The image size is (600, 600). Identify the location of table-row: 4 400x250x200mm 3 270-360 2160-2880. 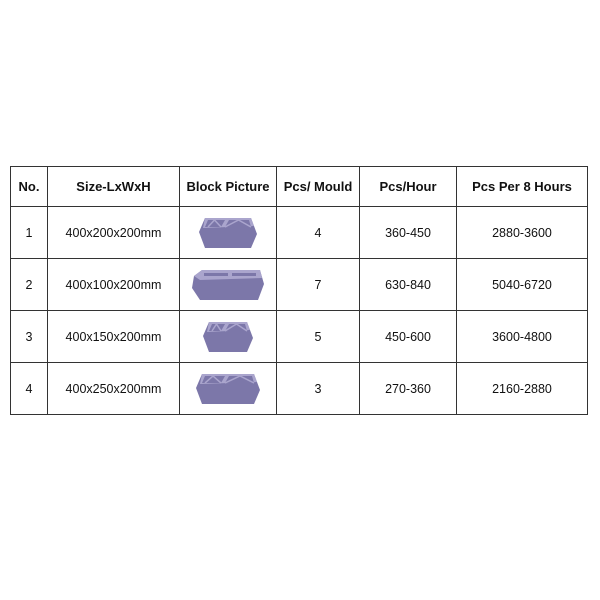
(299, 388).